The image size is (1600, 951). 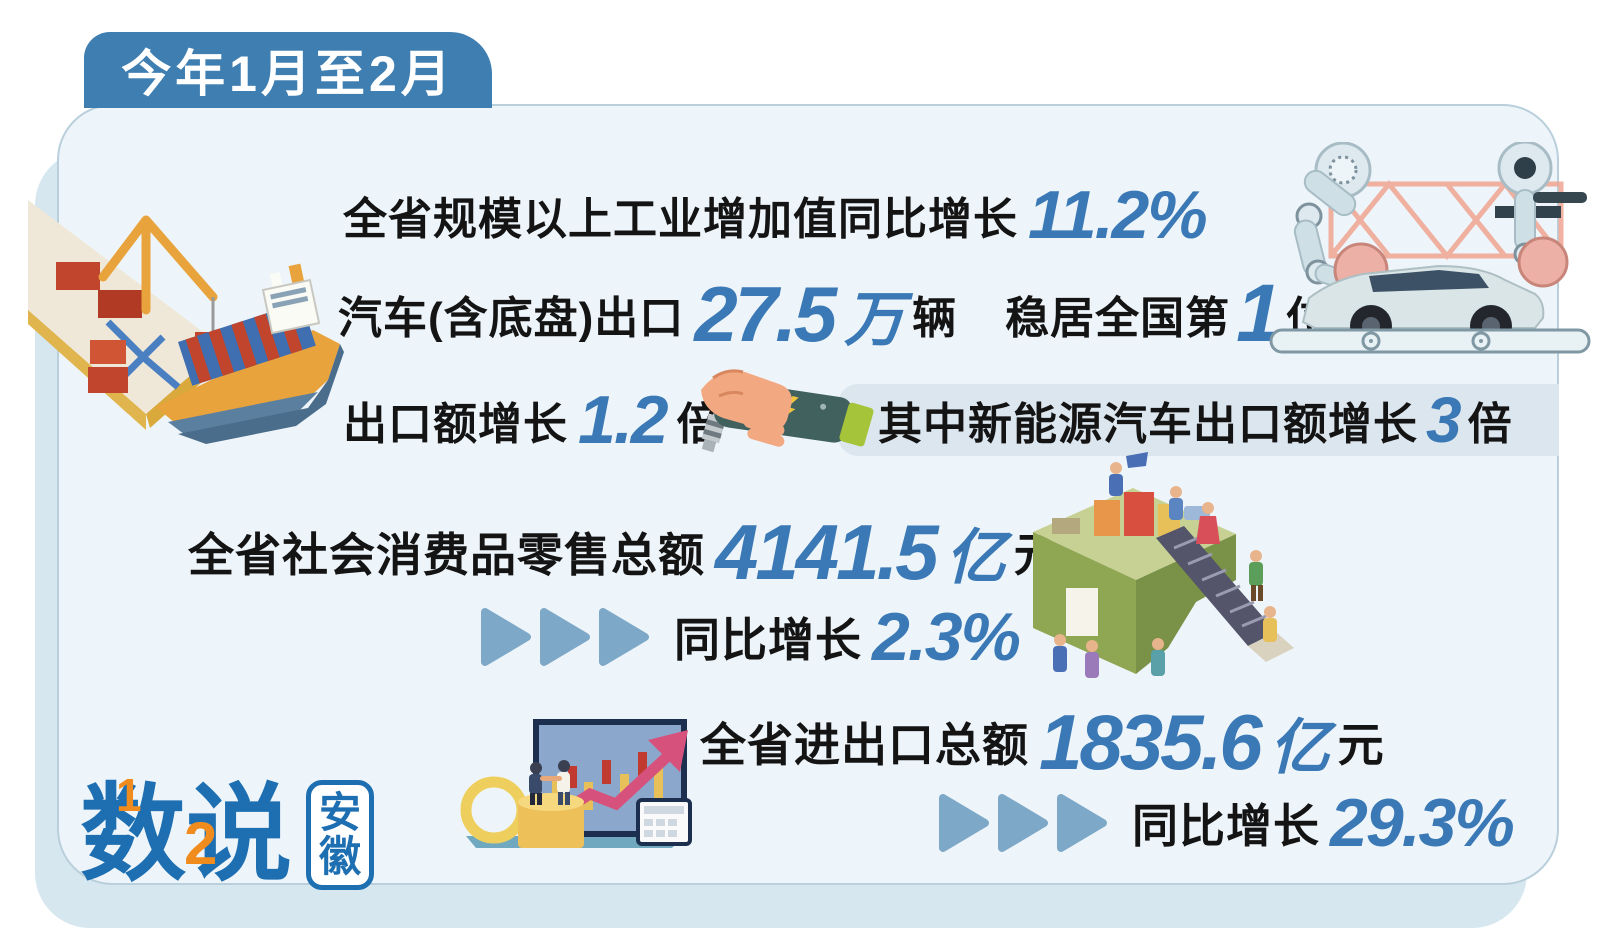 I want to click on stat-value: 1.2, so click(x=623, y=420).